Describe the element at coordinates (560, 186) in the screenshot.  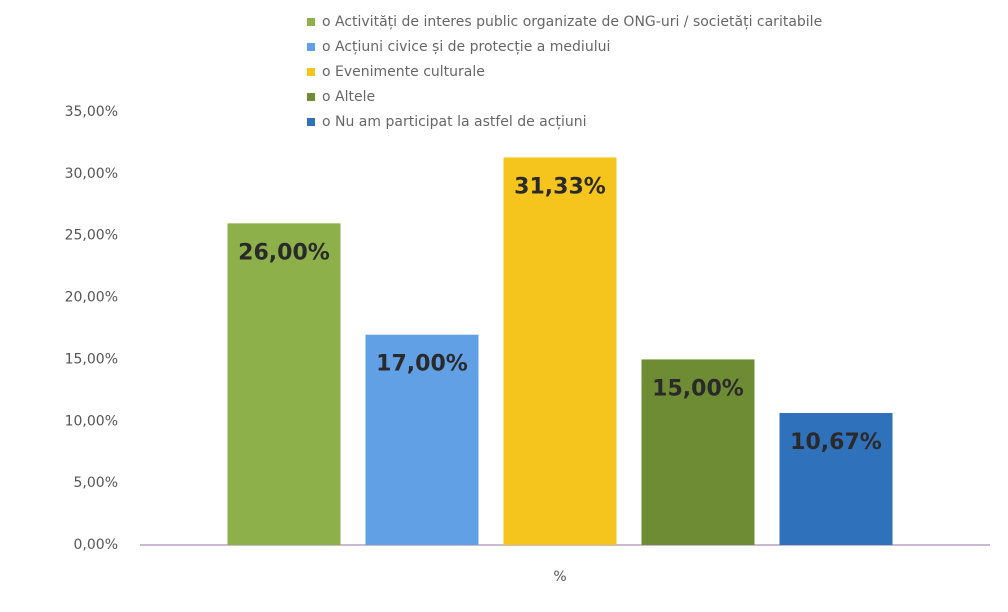
I see `value-label: 31,33%` at that location.